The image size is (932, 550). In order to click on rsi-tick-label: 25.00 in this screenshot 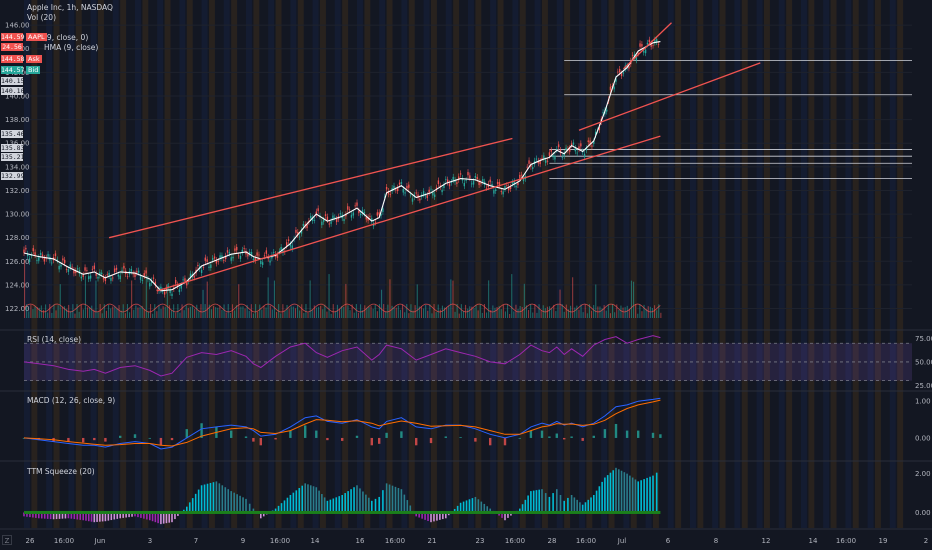, I will do `click(923, 386)`.